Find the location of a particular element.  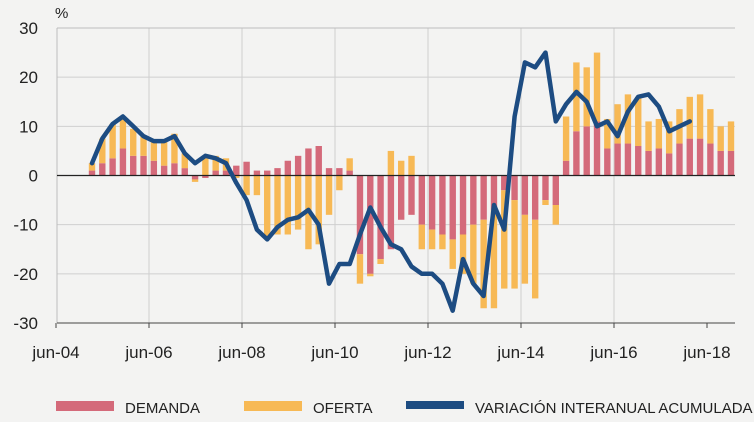

x-tick-label: jun-06 is located at coordinates (148, 352).